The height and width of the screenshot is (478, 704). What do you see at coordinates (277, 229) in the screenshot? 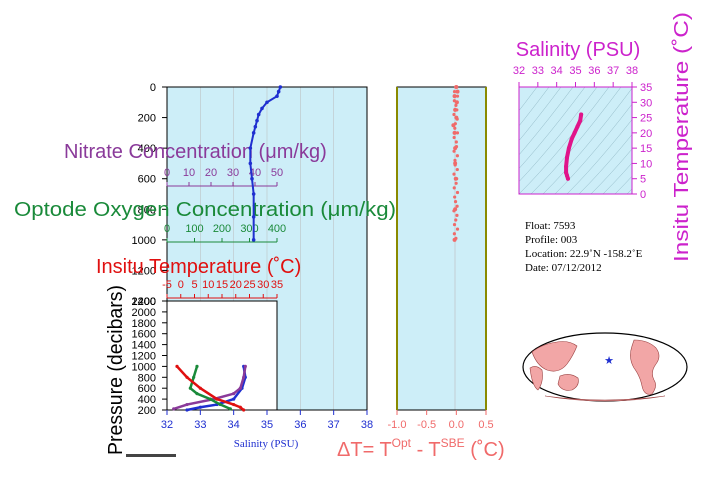
I see `tick-label: 400` at bounding box center [277, 229].